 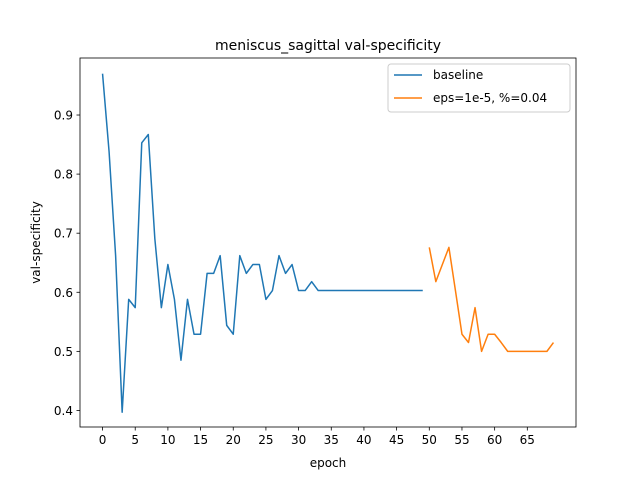 What do you see at coordinates (265, 440) in the screenshot?
I see `x-tick-label: 25` at bounding box center [265, 440].